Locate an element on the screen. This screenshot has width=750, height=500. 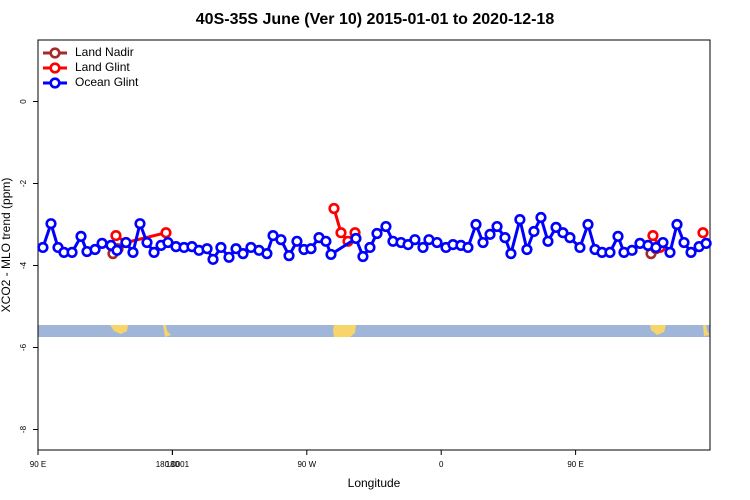
y-tick-label: -6 is located at coordinates (23, 347).